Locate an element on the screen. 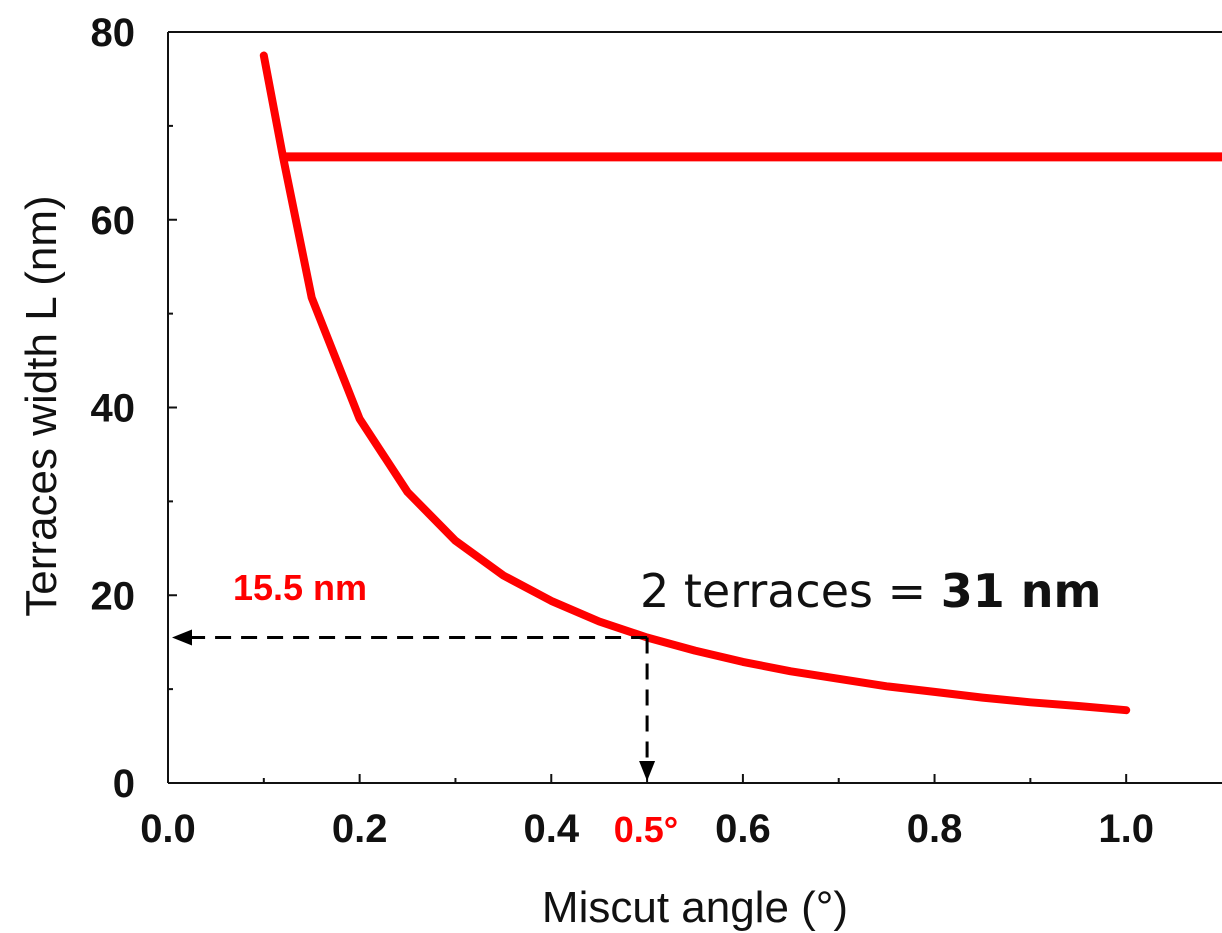 This screenshot has width=1222, height=933. y-tick-label: 80 is located at coordinates (113, 33).